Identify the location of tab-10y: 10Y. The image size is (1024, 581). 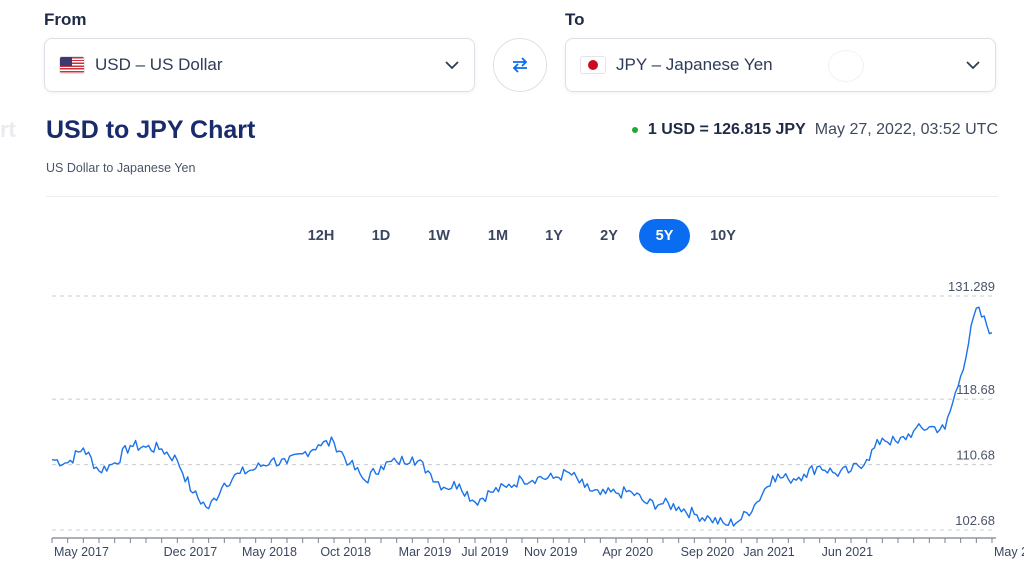
(723, 236).